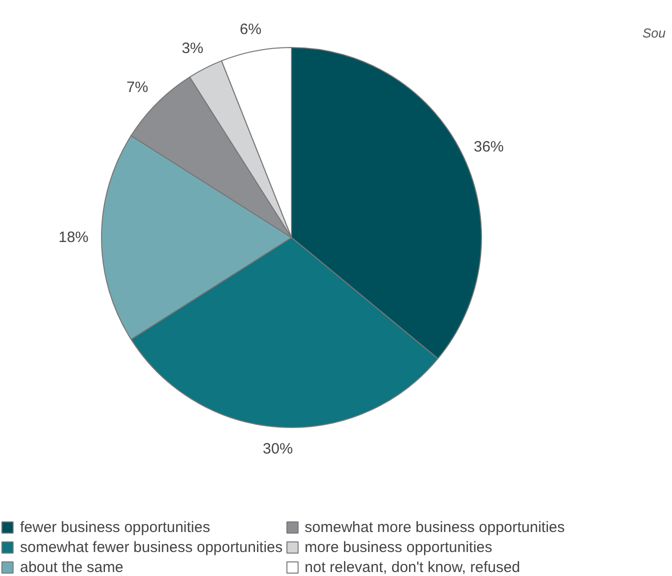 The image size is (672, 576). Describe the element at coordinates (137, 87) in the screenshot. I see `data-label: 7%` at that location.